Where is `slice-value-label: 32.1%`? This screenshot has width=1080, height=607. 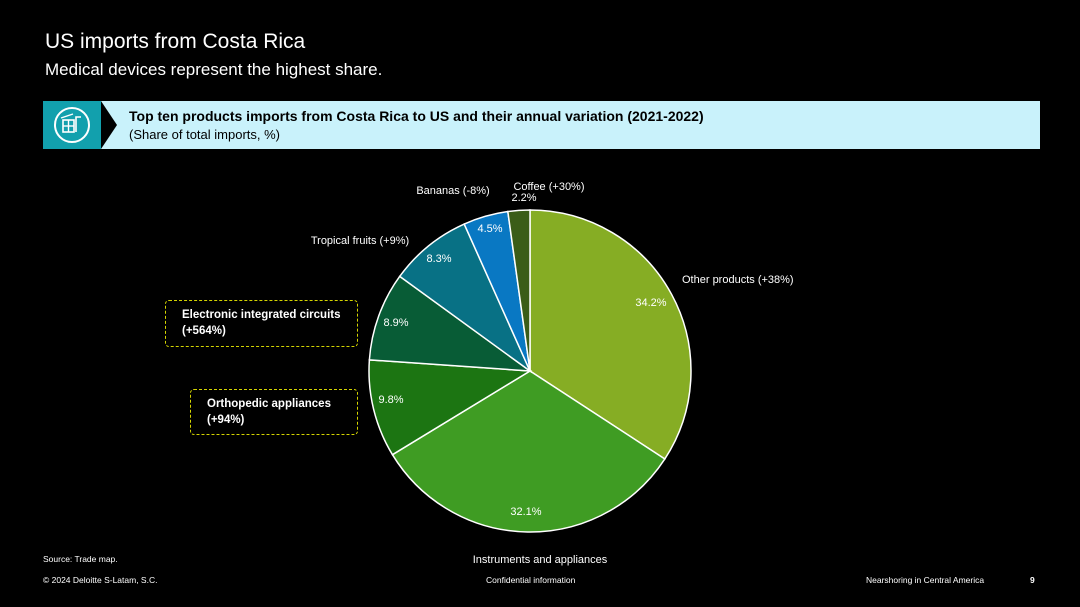 slice-value-label: 32.1% is located at coordinates (525, 512).